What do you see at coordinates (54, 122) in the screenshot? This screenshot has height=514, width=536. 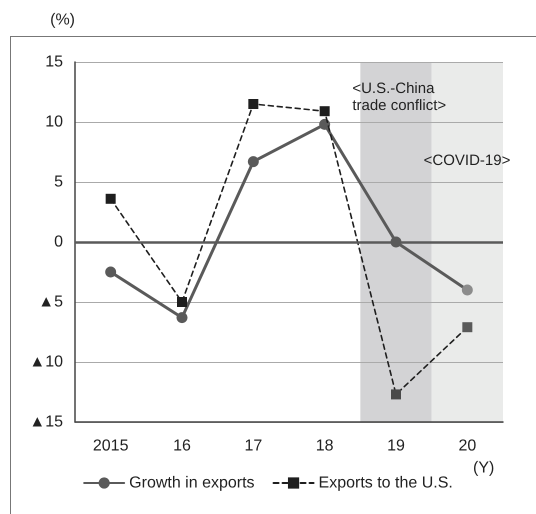 I see `y-tick-label: 10` at bounding box center [54, 122].